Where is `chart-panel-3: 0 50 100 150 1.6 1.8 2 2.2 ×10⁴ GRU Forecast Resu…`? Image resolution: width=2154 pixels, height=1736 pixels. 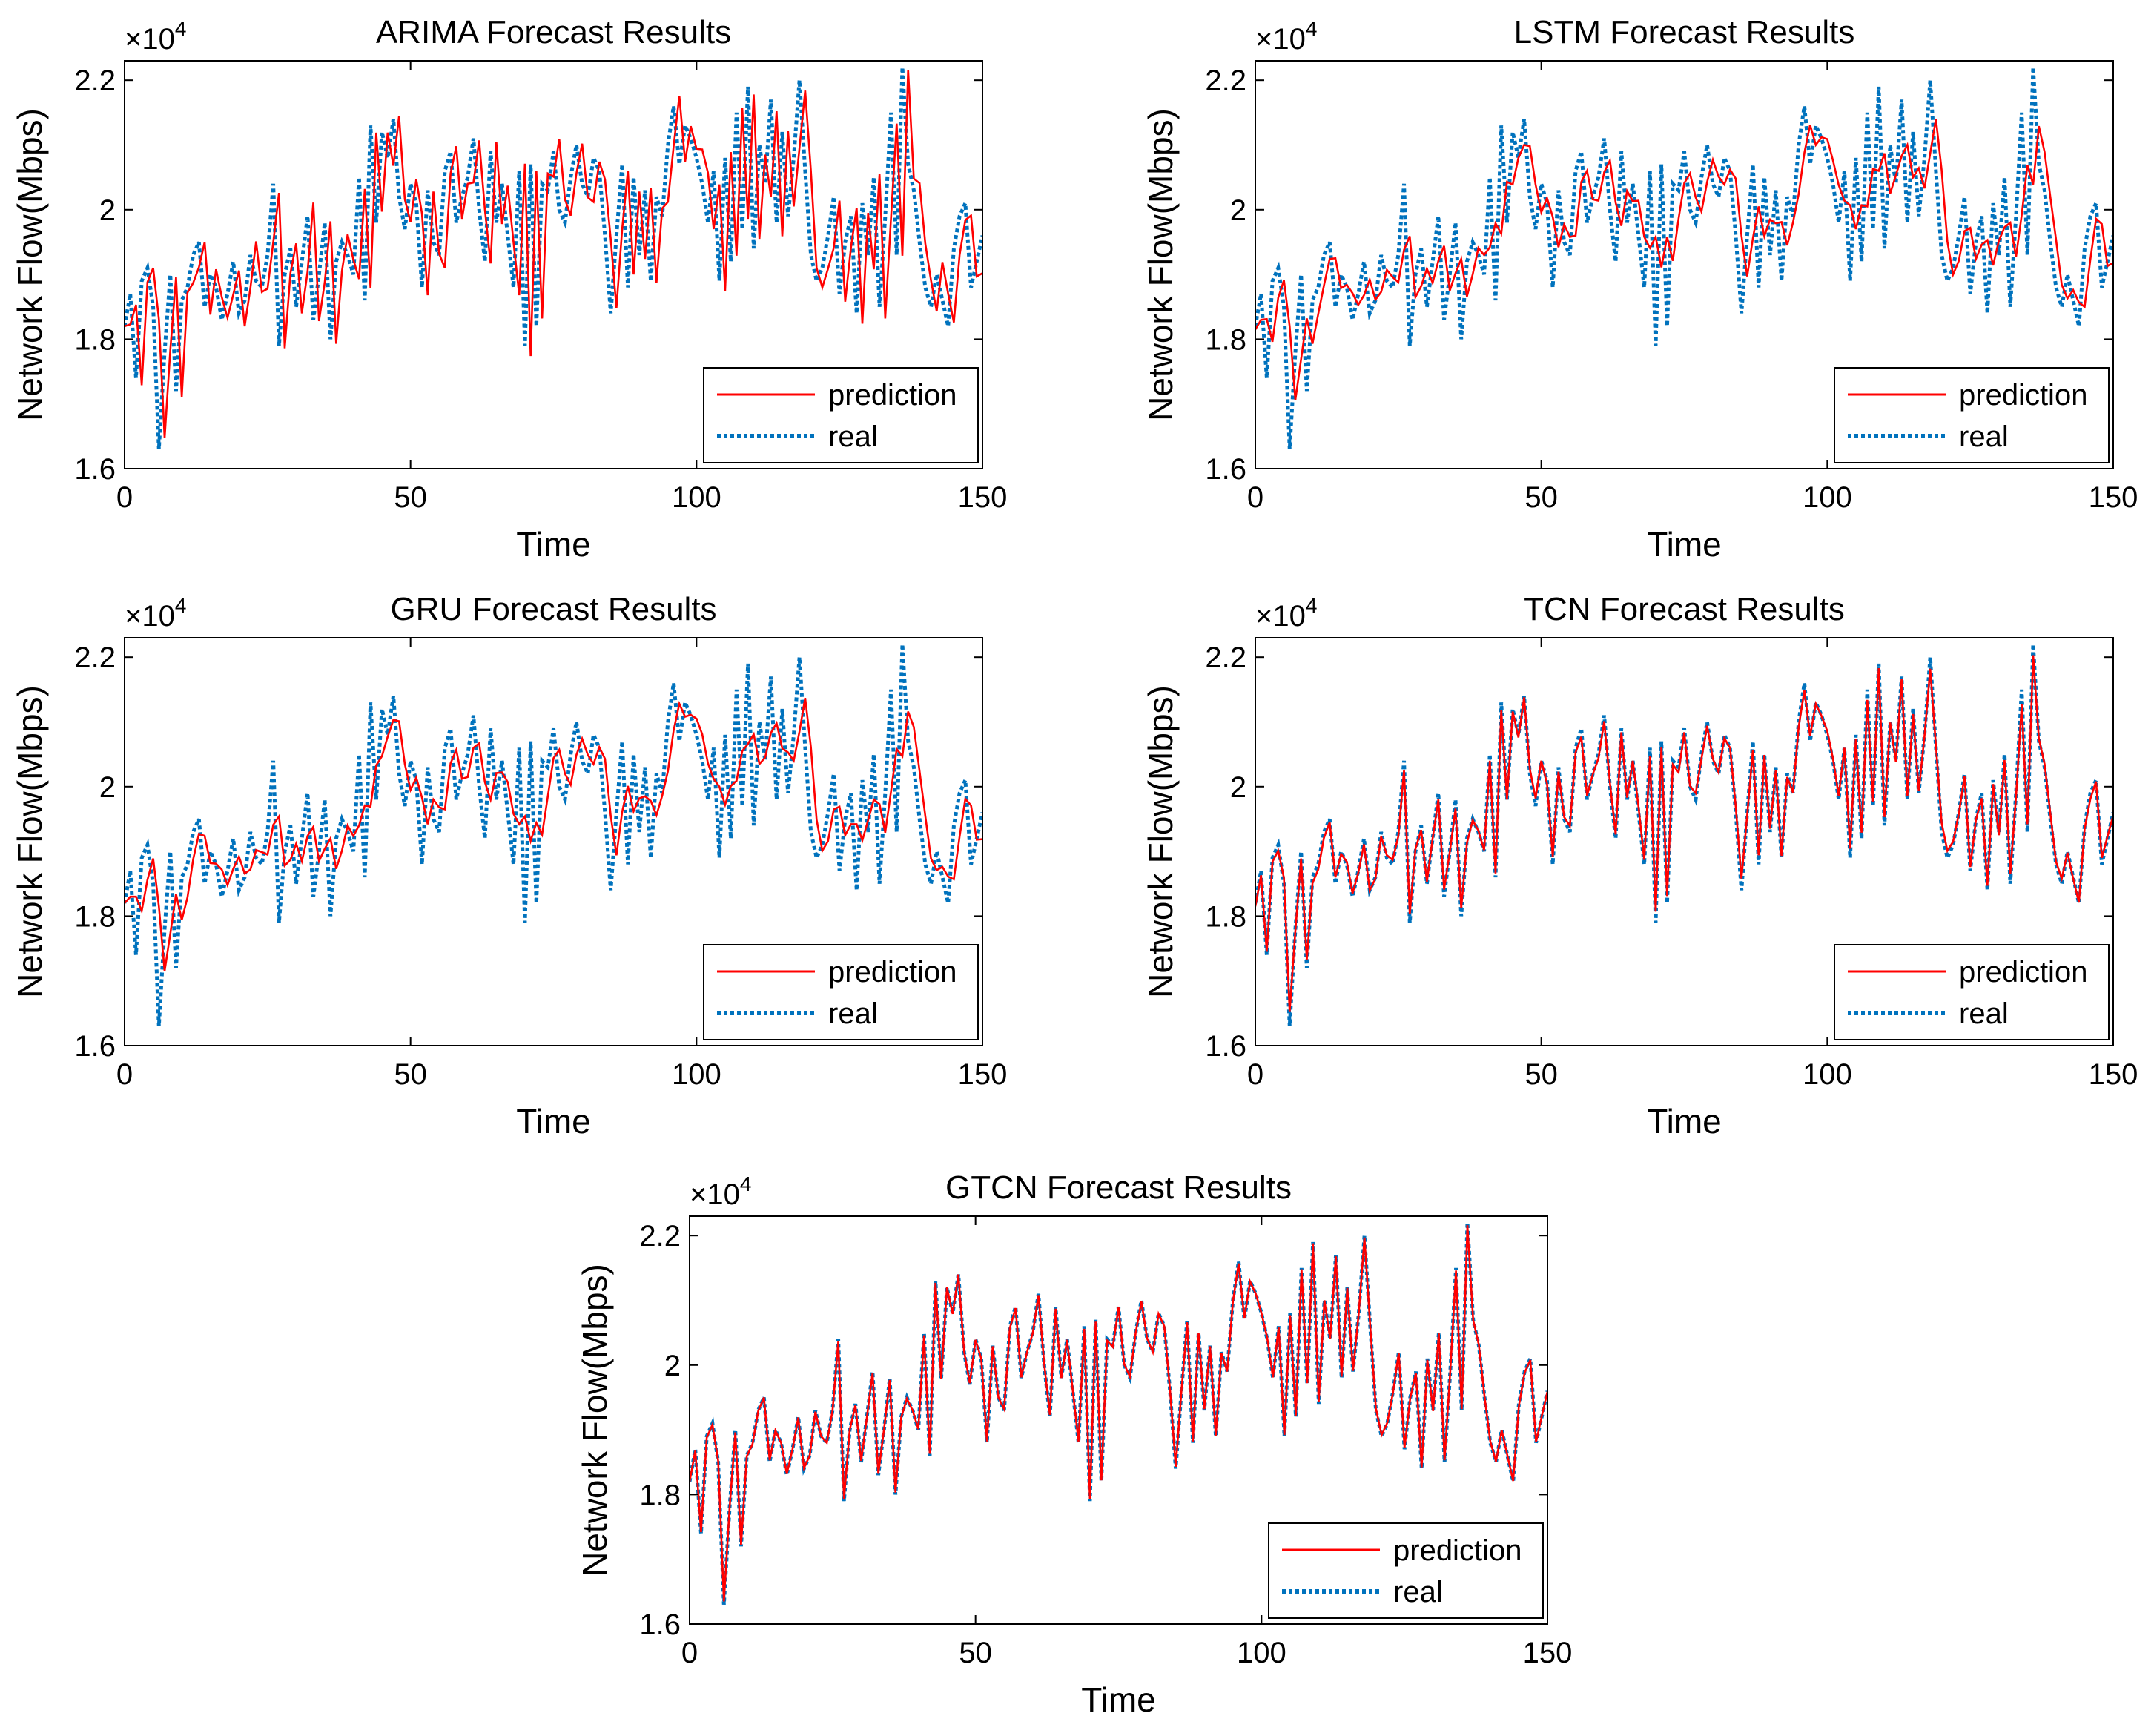 chart-panel-3: 0 50 100 150 1.6 1.8 2 2.2 ×10⁴ GRU Forecast Resu… is located at coordinates (508, 866).